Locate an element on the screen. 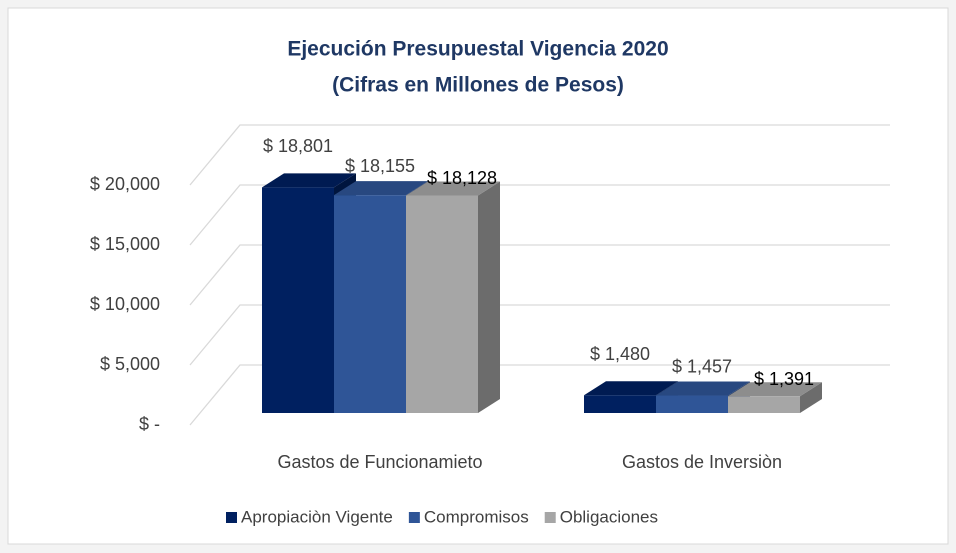  x-tick-label: Gastos de Funcionamieto is located at coordinates (379, 462).